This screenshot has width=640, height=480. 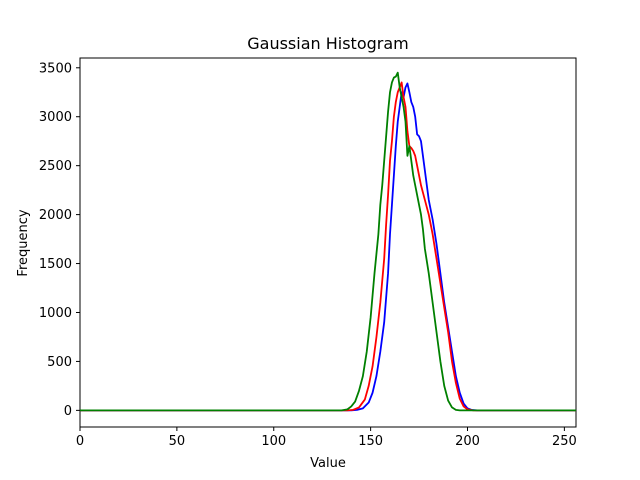 What do you see at coordinates (59, 240) in the screenshot?
I see `y-axis-ticks: 0 500 1000 1500 2000 2500 3000 3500` at bounding box center [59, 240].